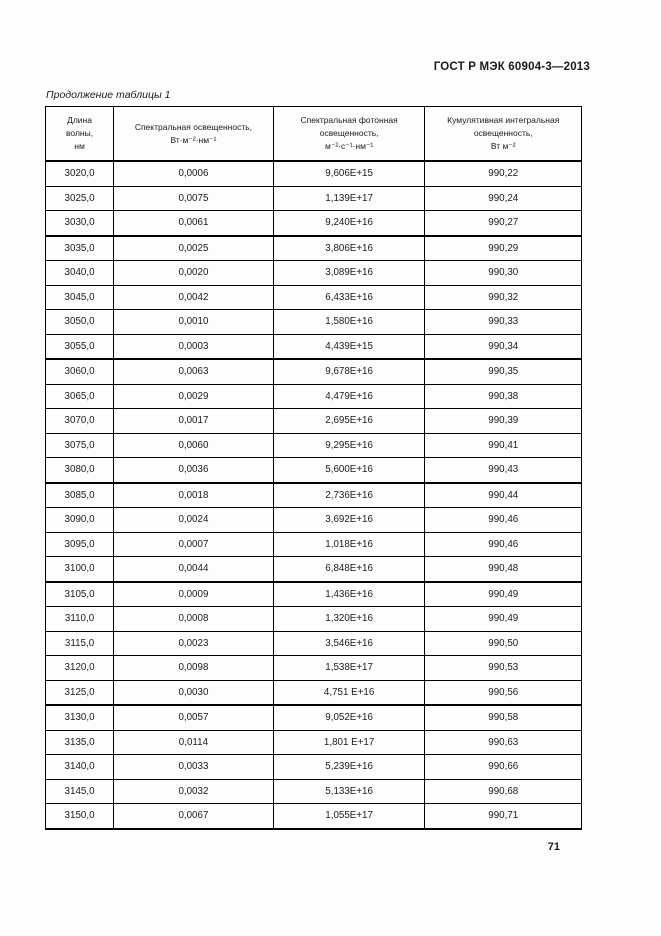 Image resolution: width=661 pixels, height=936 pixels. Describe the element at coordinates (193, 643) in the screenshot. I see `table-cell: 0,0023` at that location.